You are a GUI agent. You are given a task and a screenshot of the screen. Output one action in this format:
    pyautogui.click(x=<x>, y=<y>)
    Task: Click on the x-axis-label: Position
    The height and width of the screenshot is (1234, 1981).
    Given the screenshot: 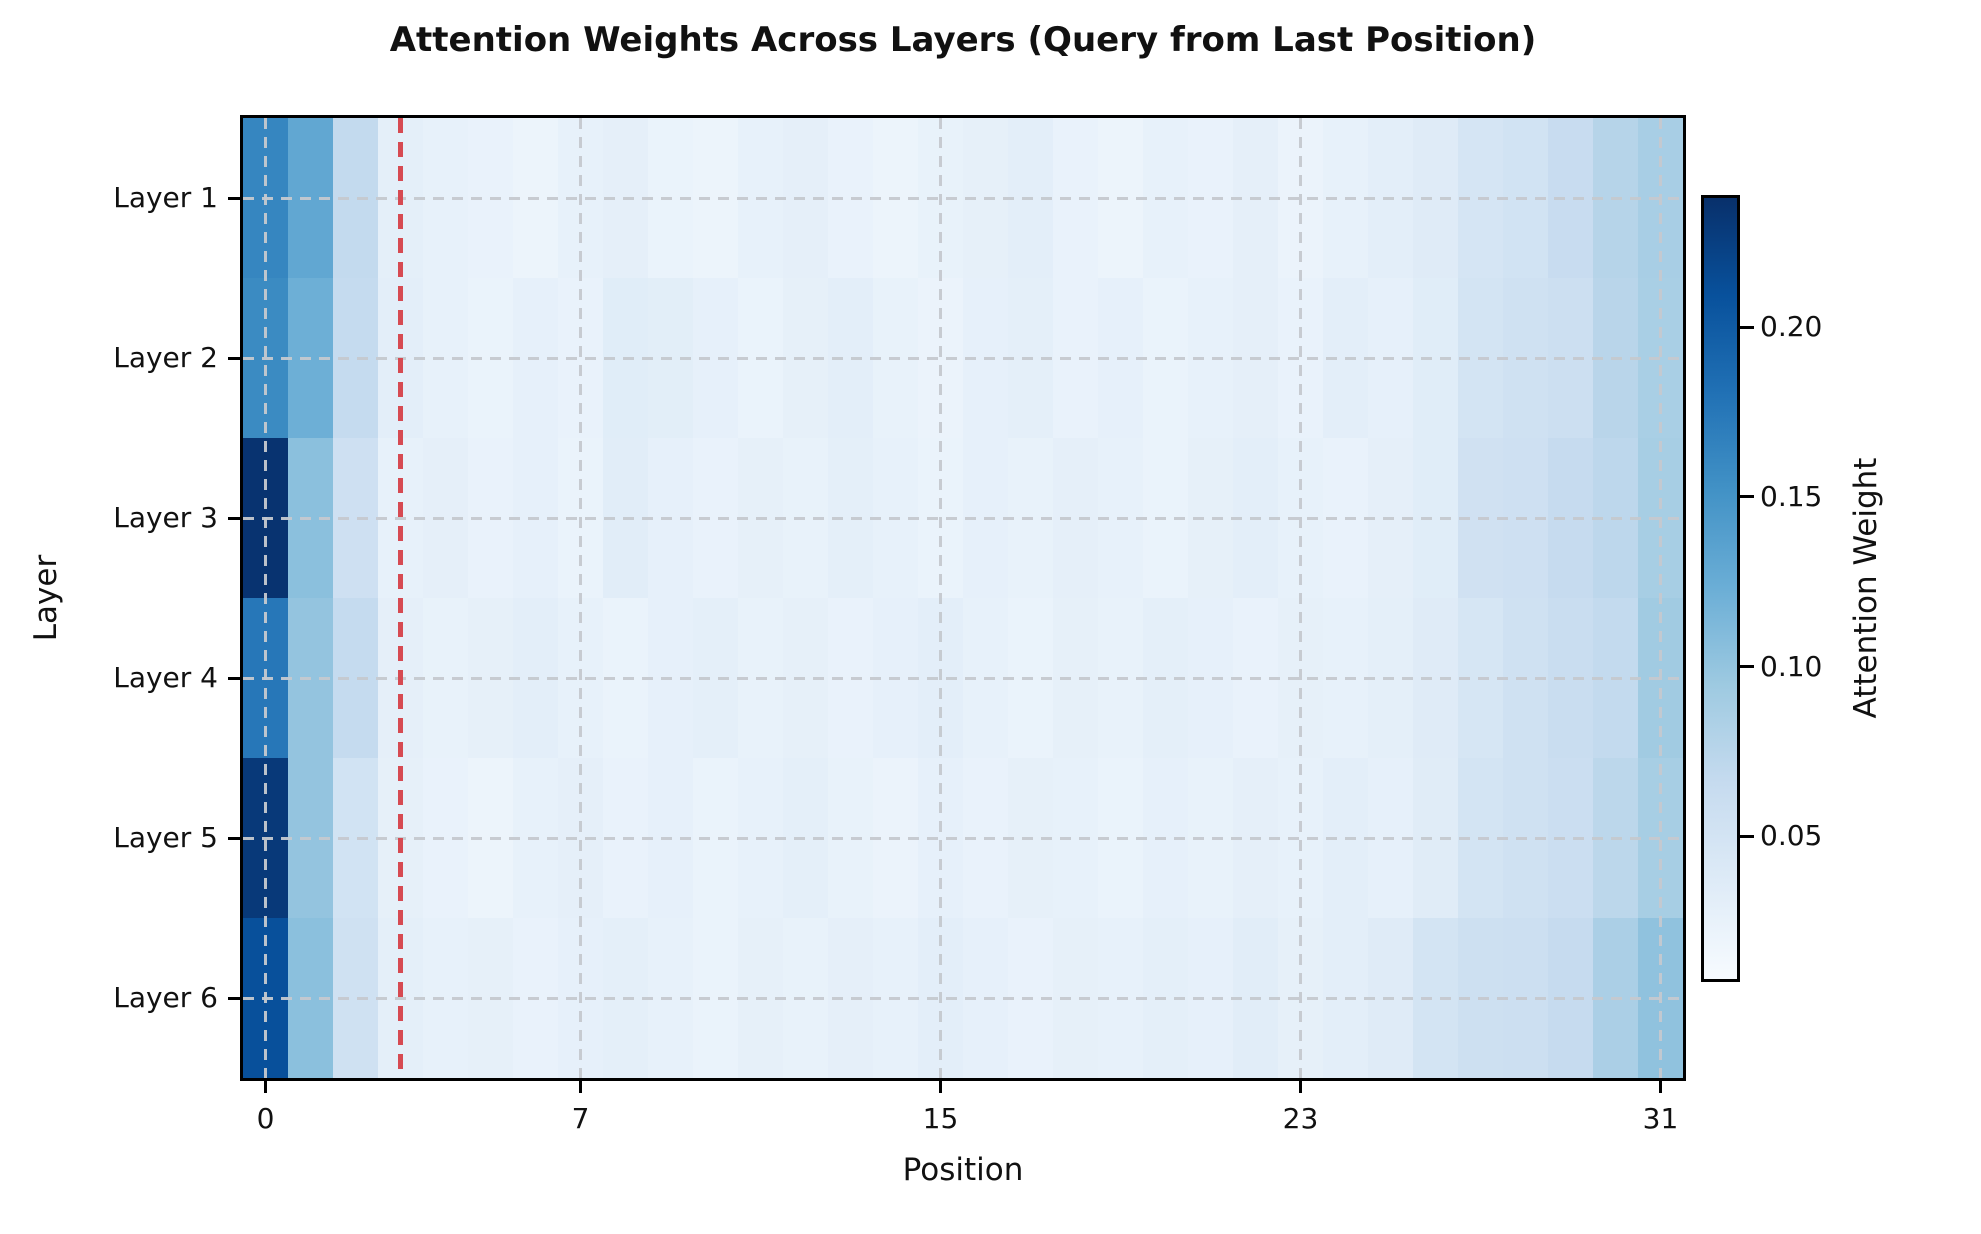 What is the action you would take?
    pyautogui.click(x=963, y=1170)
    